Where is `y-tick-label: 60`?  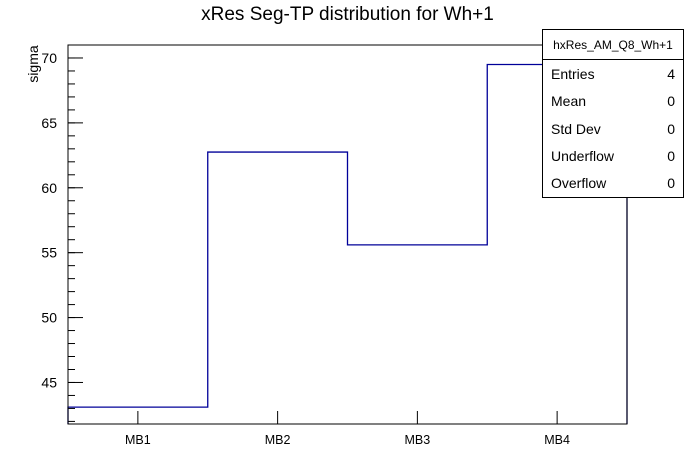 y-tick-label: 60 is located at coordinates (49, 188).